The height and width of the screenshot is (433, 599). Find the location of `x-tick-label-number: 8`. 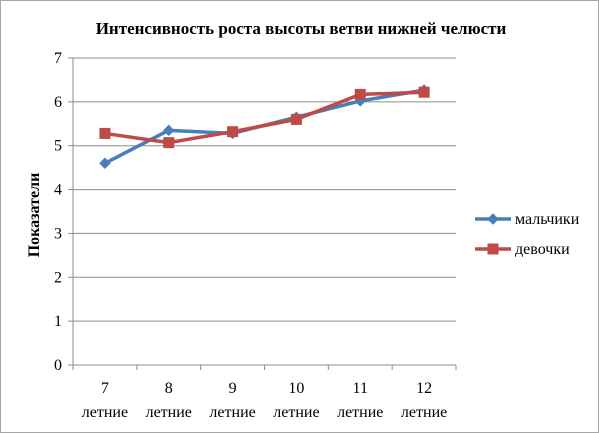

x-tick-label-number: 8 is located at coordinates (169, 388).